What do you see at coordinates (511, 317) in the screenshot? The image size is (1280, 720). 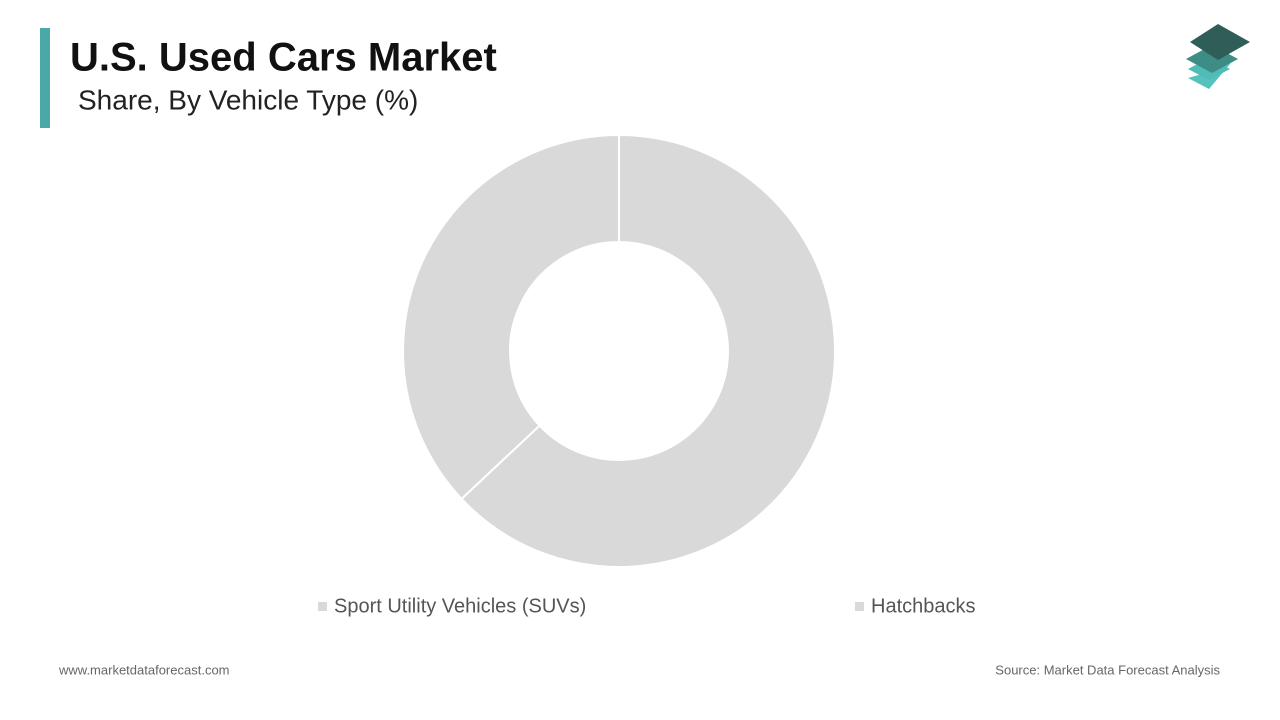 I see `pie-slice` at bounding box center [511, 317].